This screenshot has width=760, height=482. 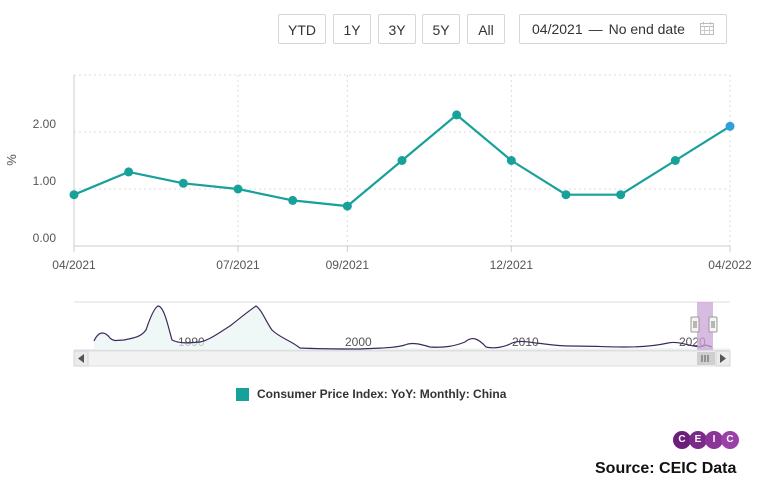 I want to click on navigator-handle-right, so click(x=713, y=324).